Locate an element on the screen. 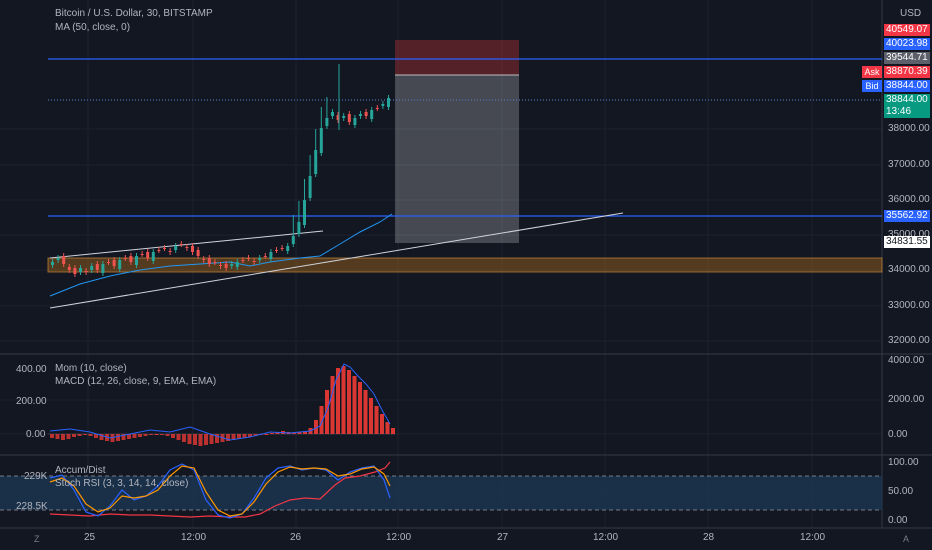  bid-label: Bid is located at coordinates (872, 86).